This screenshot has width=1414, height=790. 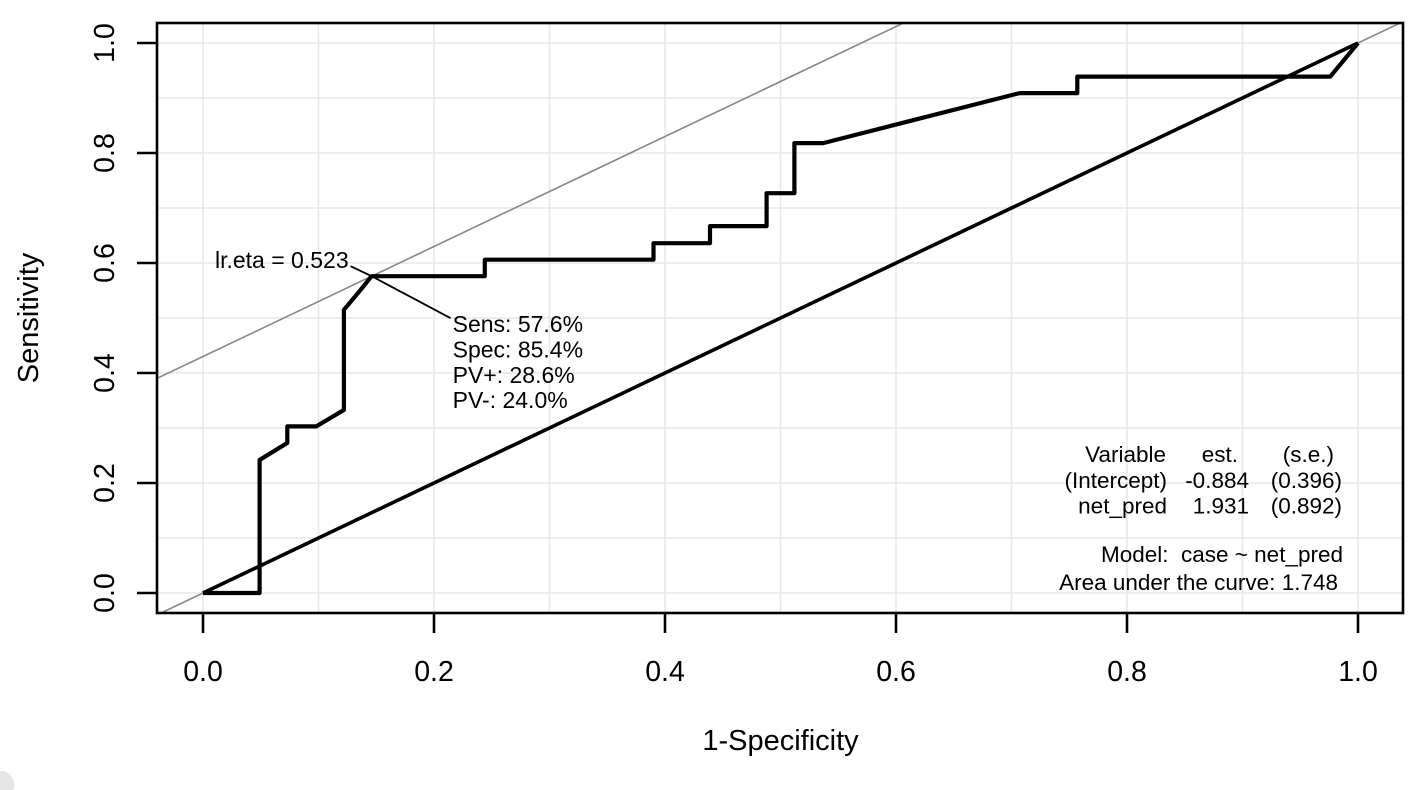 I want to click on y-axis-title: Sensitivity, so click(x=29, y=317).